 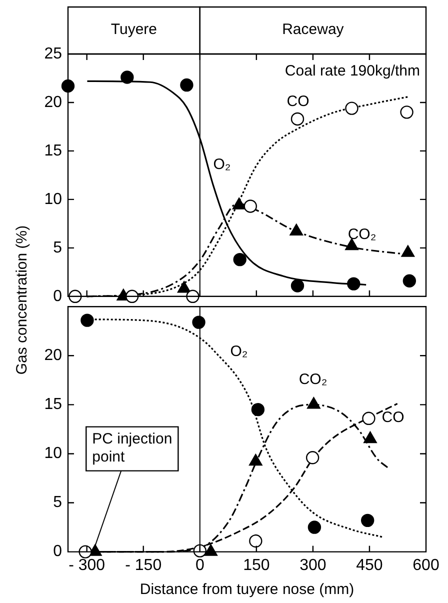 What do you see at coordinates (53, 53) in the screenshot?
I see `y-tick-label: 25` at bounding box center [53, 53].